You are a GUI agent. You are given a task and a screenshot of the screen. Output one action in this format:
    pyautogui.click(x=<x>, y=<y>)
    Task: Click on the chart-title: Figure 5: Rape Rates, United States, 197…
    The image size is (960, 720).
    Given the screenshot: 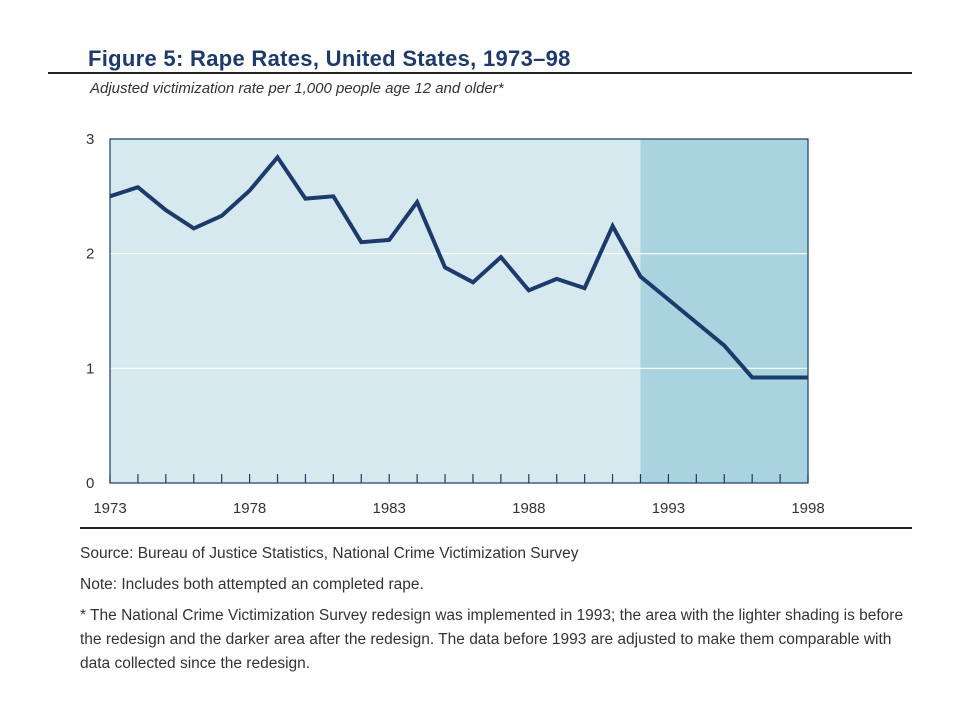 What is the action you would take?
    pyautogui.click(x=329, y=58)
    